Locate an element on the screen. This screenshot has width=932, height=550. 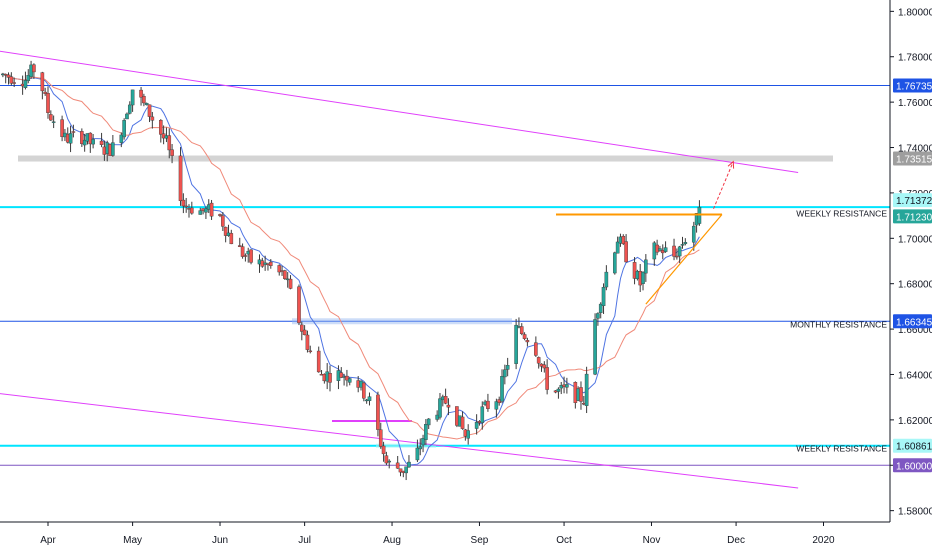
price-badge-label: 1.60000 is located at coordinates (914, 466).